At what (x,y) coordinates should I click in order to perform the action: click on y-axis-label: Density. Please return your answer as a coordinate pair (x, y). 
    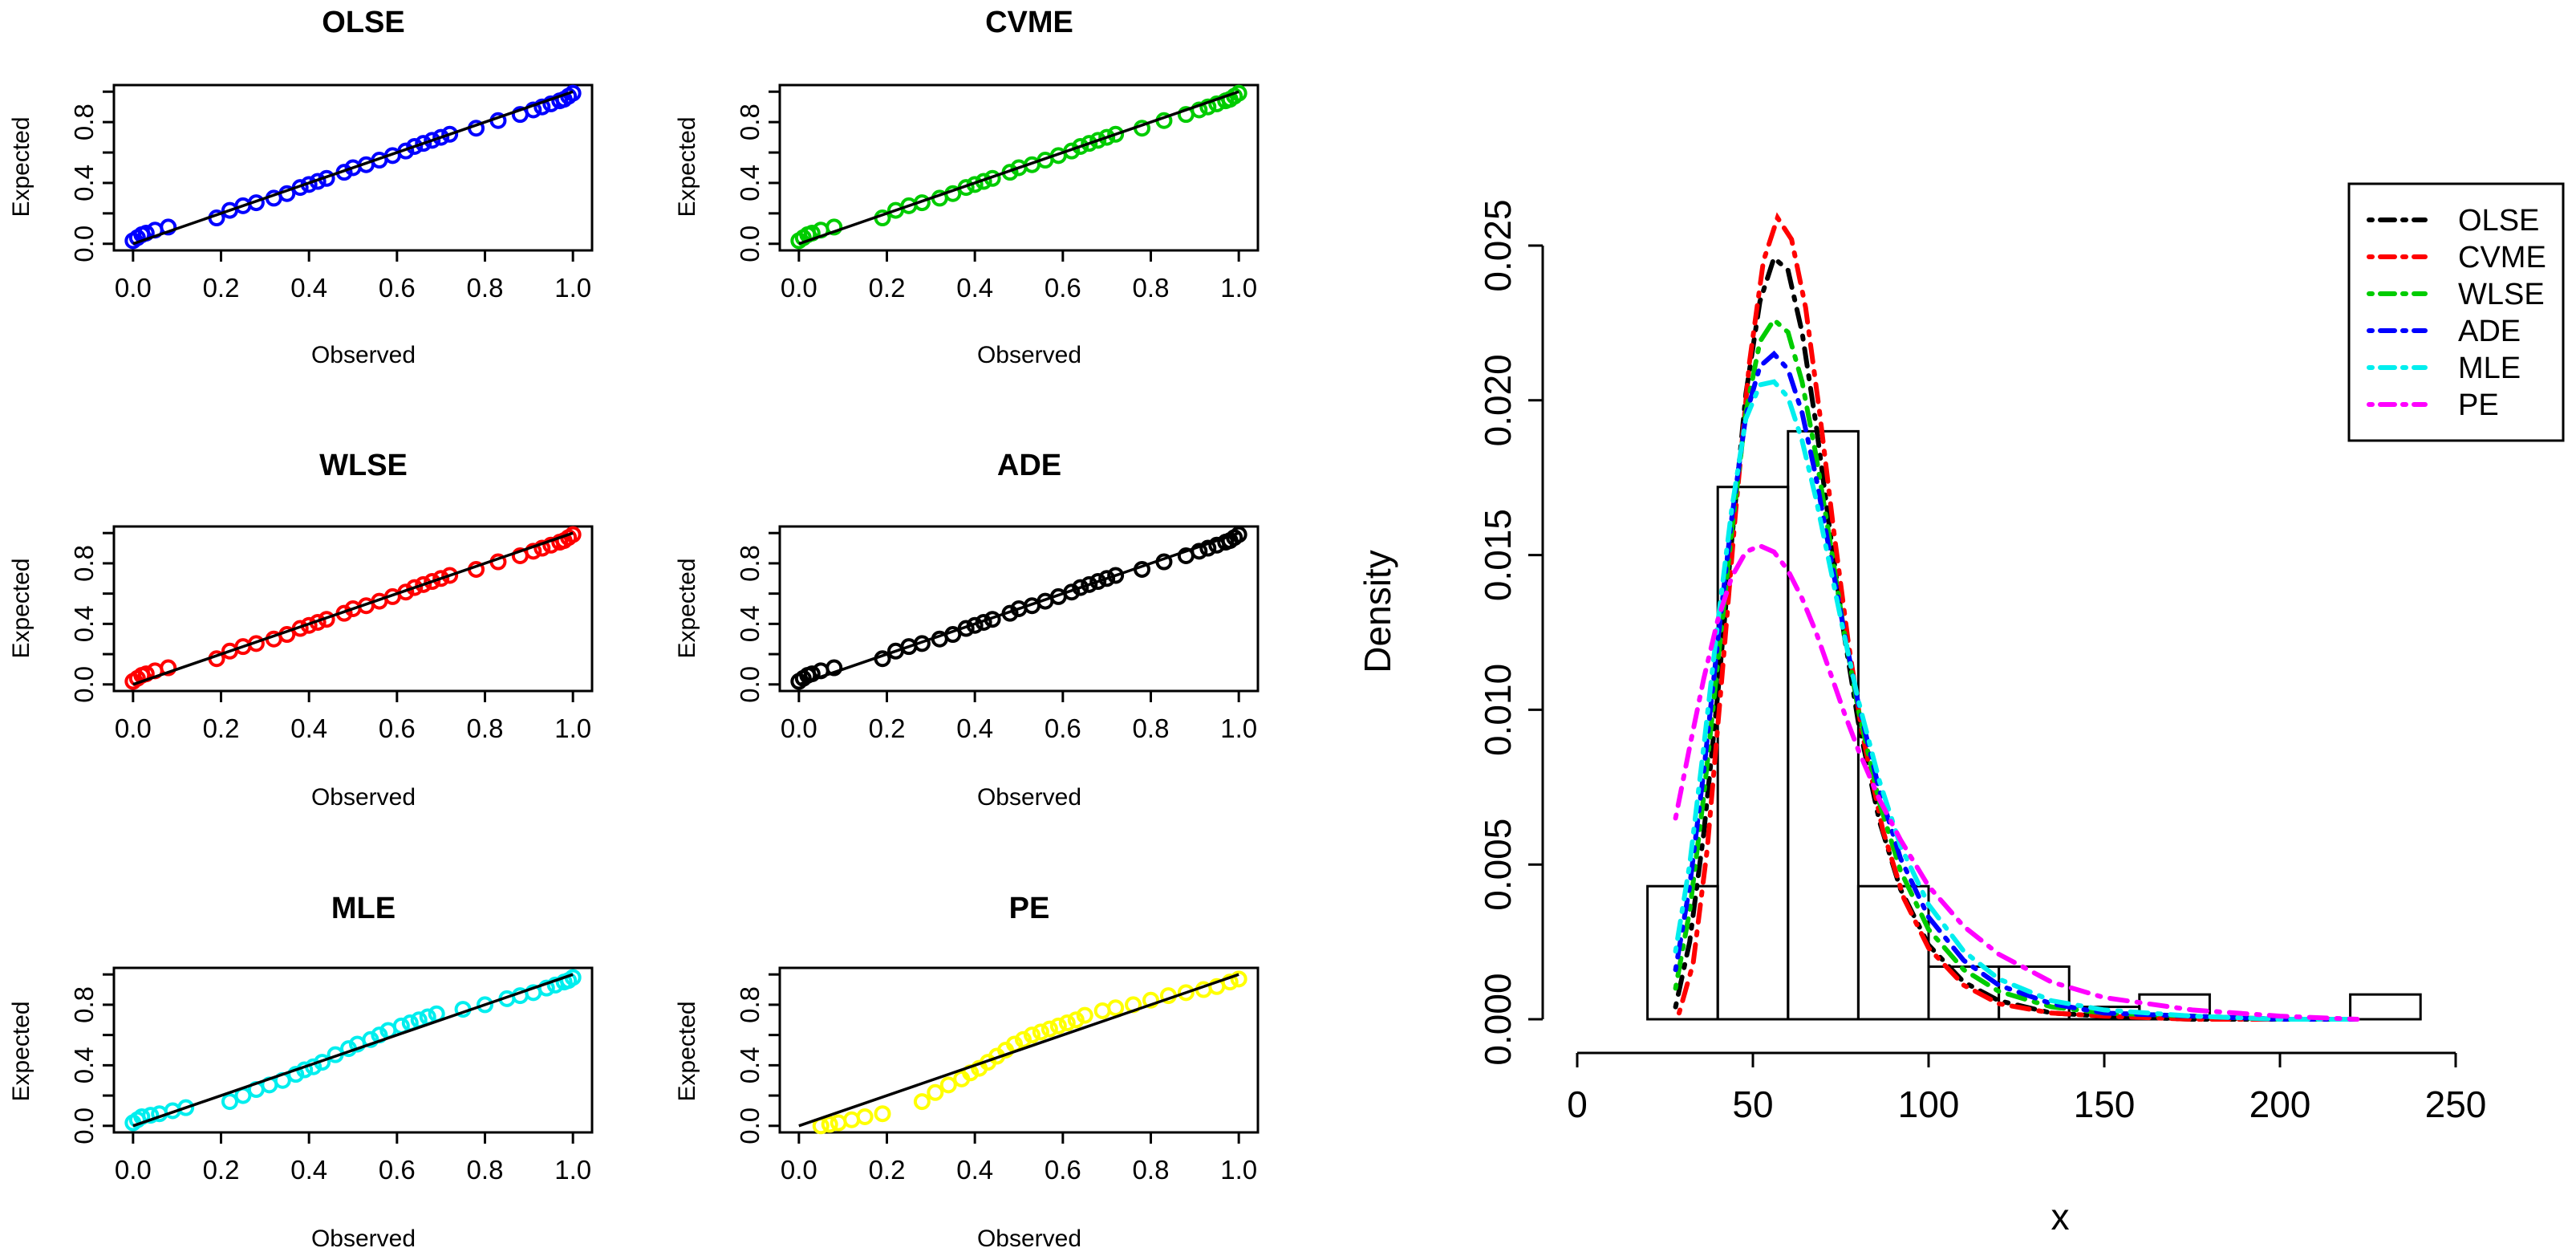
    Looking at the image, I should click on (1377, 611).